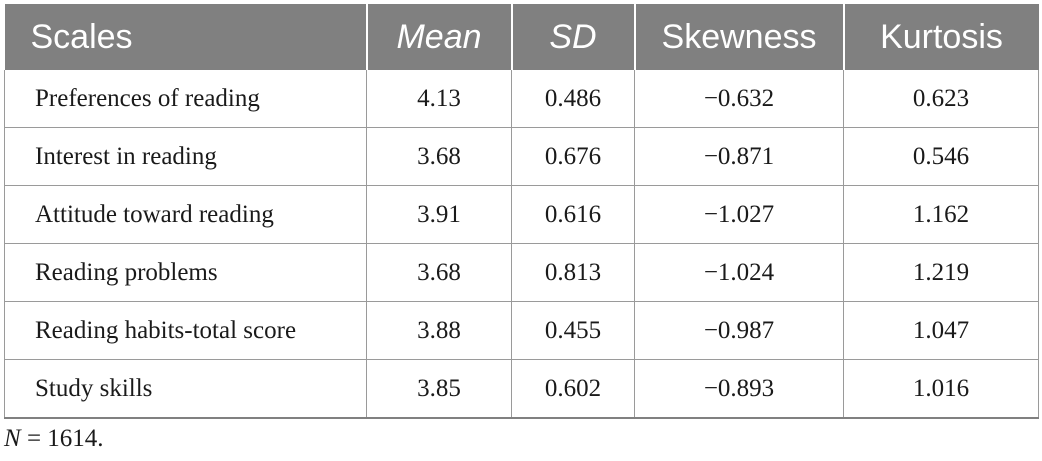 This screenshot has height=461, width=1042. What do you see at coordinates (572, 37) in the screenshot?
I see `header-sd: SD` at bounding box center [572, 37].